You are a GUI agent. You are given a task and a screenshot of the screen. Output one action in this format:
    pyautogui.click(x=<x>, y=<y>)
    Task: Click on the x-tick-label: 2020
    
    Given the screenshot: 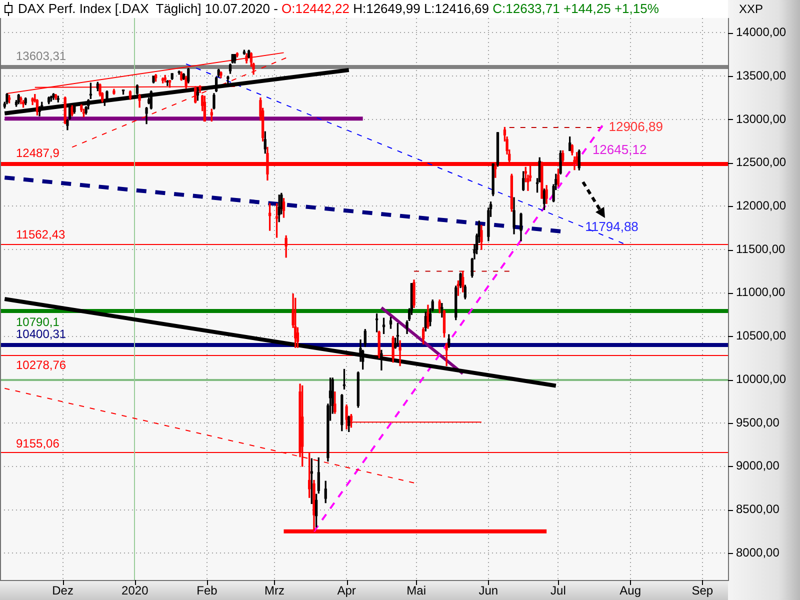 What is the action you would take?
    pyautogui.click(x=135, y=591)
    